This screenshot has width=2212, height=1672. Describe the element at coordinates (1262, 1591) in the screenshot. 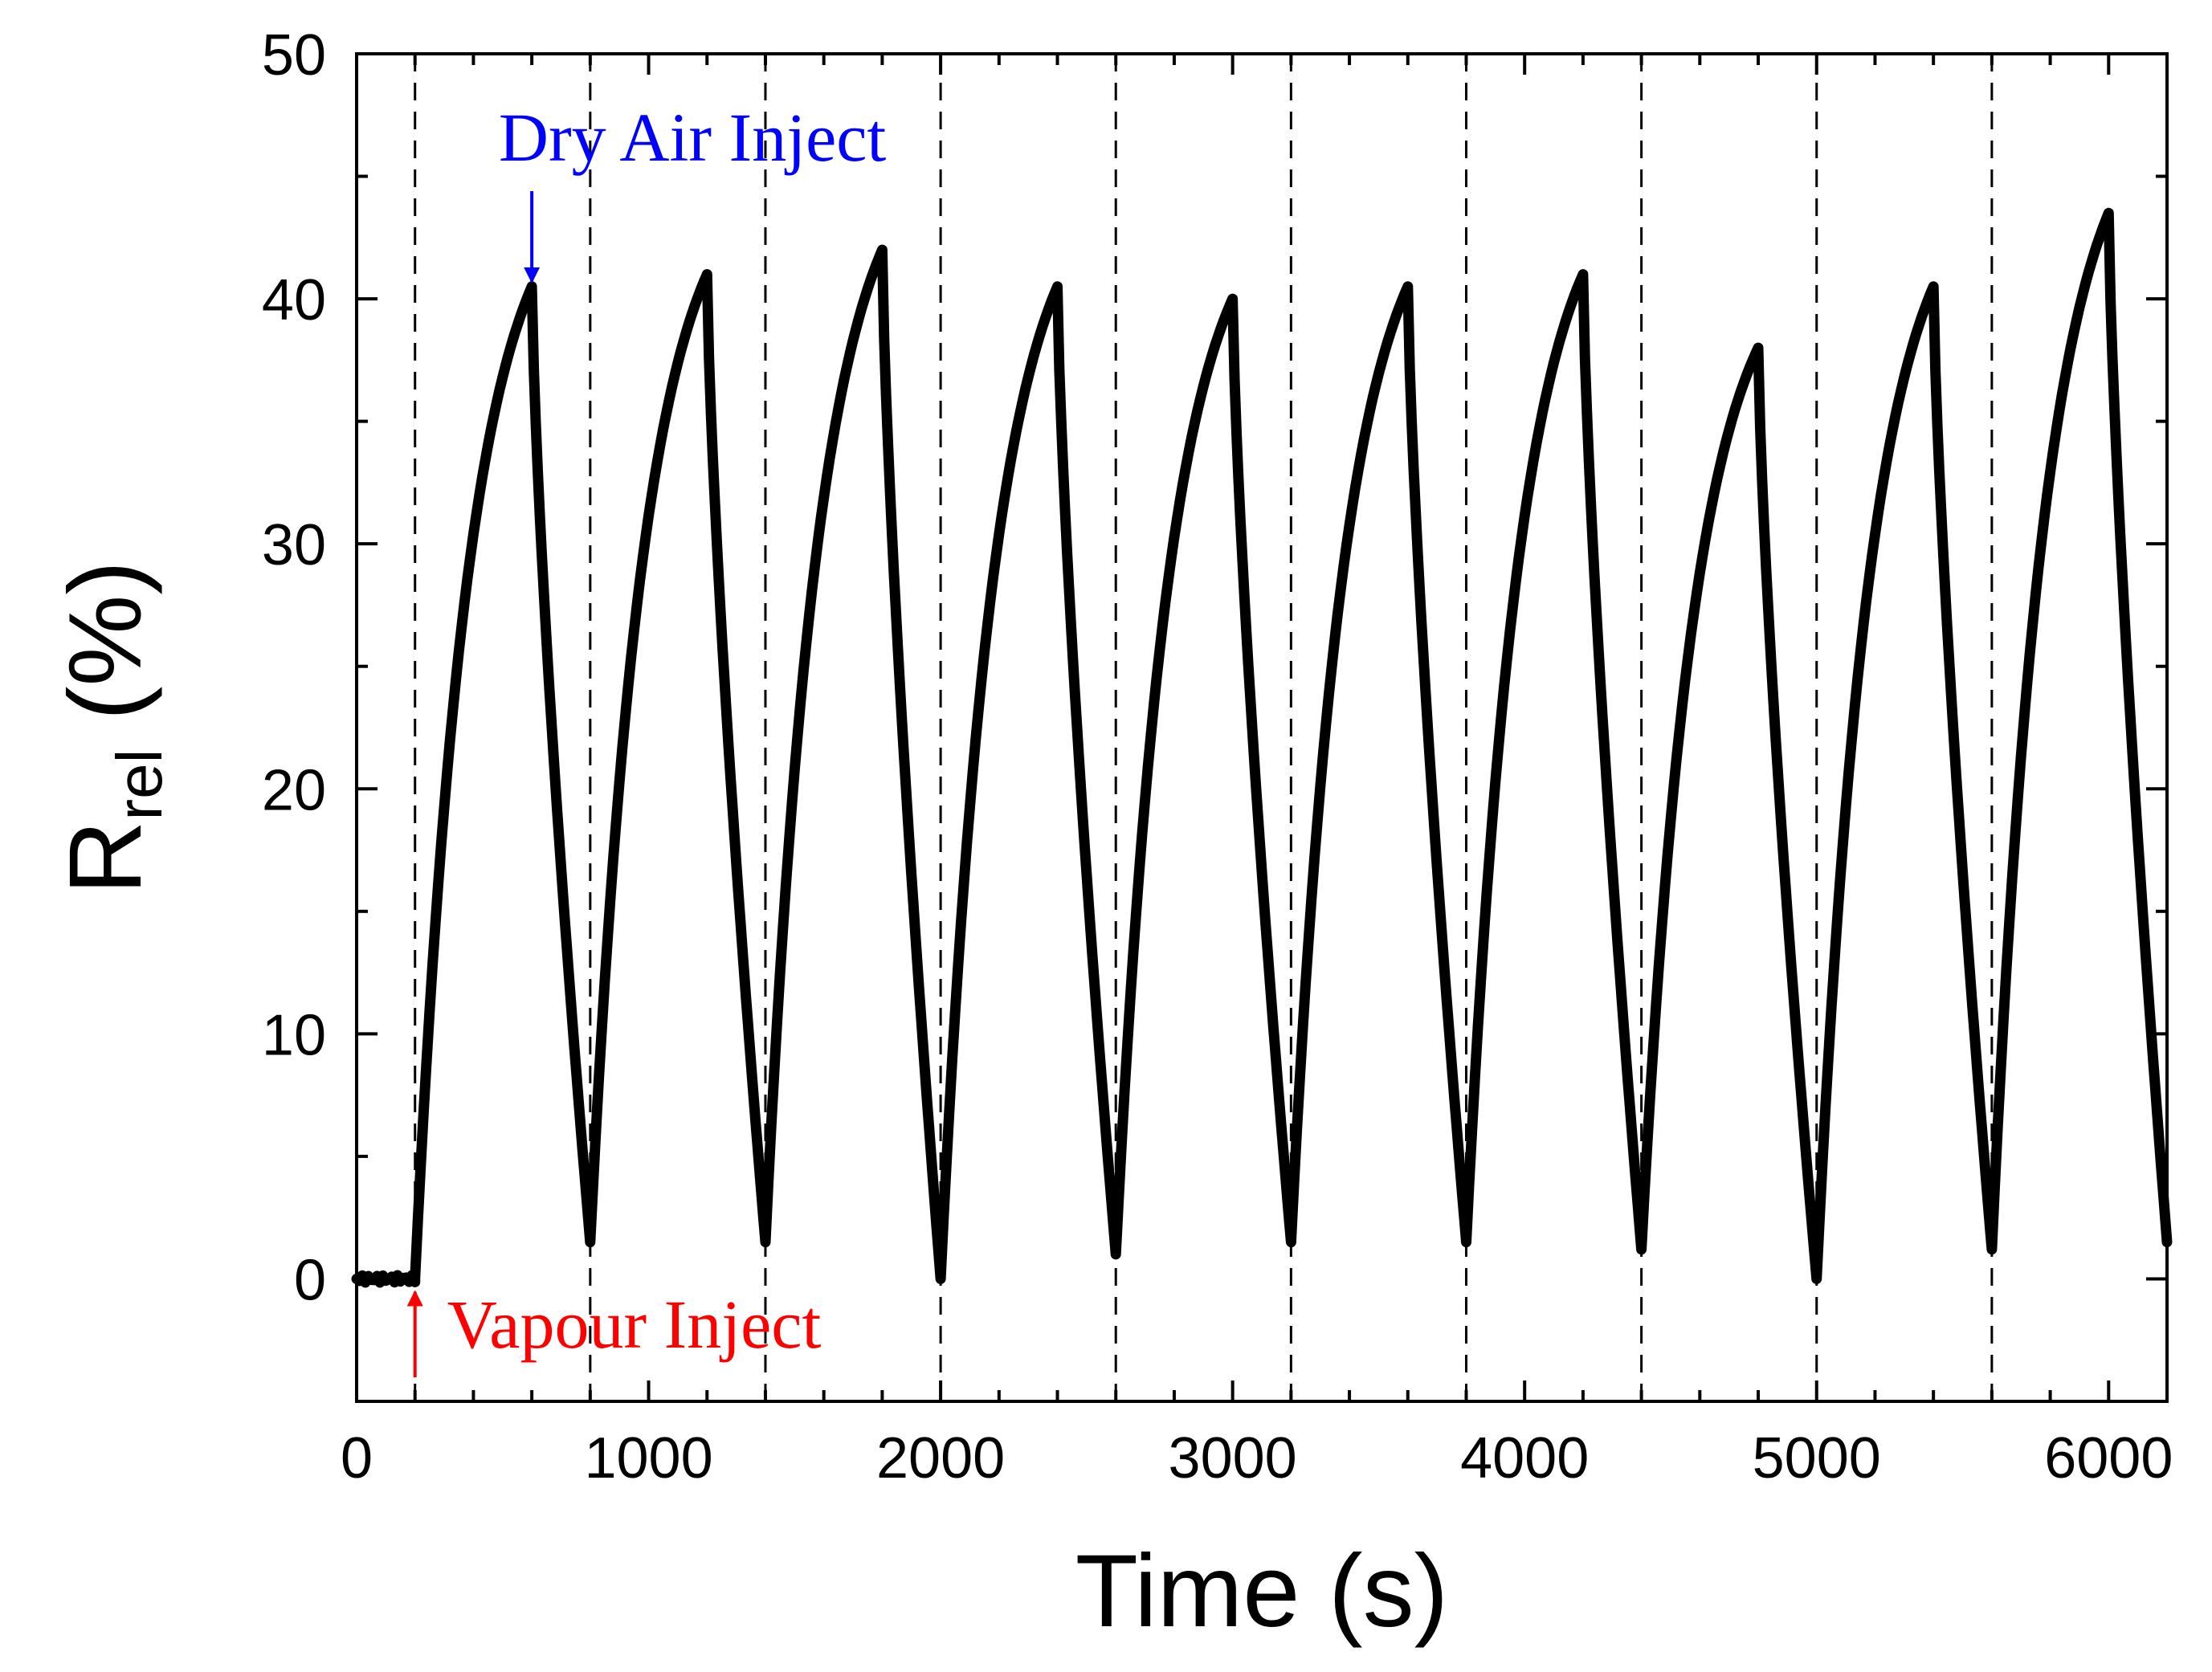

I see `x-axis-title: Time (s)` at that location.